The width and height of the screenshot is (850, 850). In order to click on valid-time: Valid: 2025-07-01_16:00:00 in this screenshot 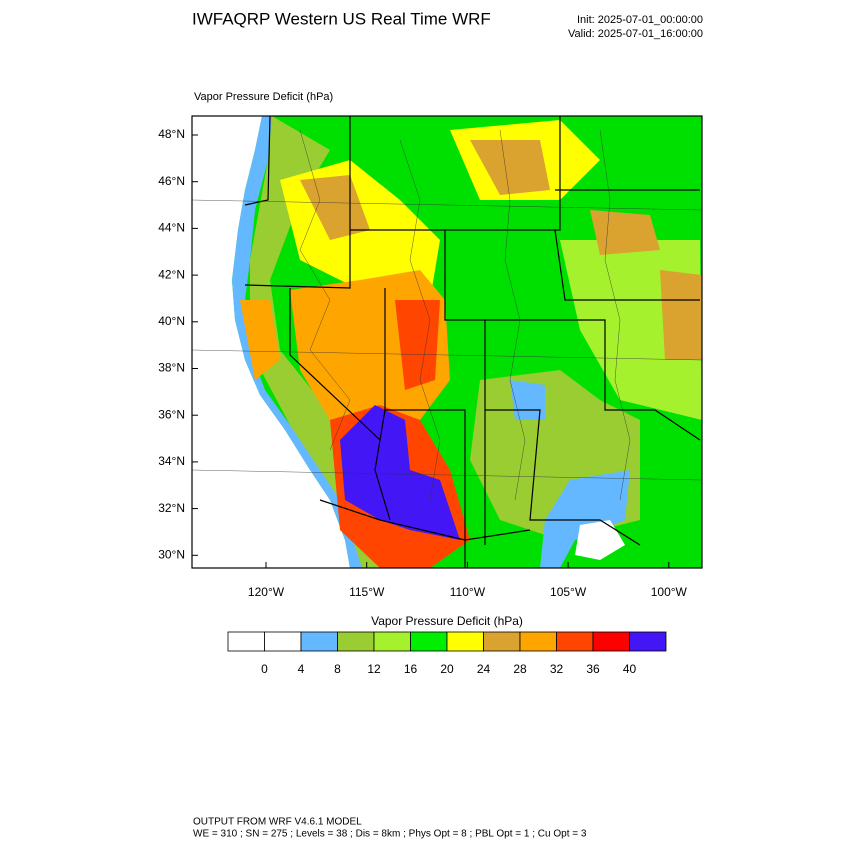, I will do `click(635, 34)`.